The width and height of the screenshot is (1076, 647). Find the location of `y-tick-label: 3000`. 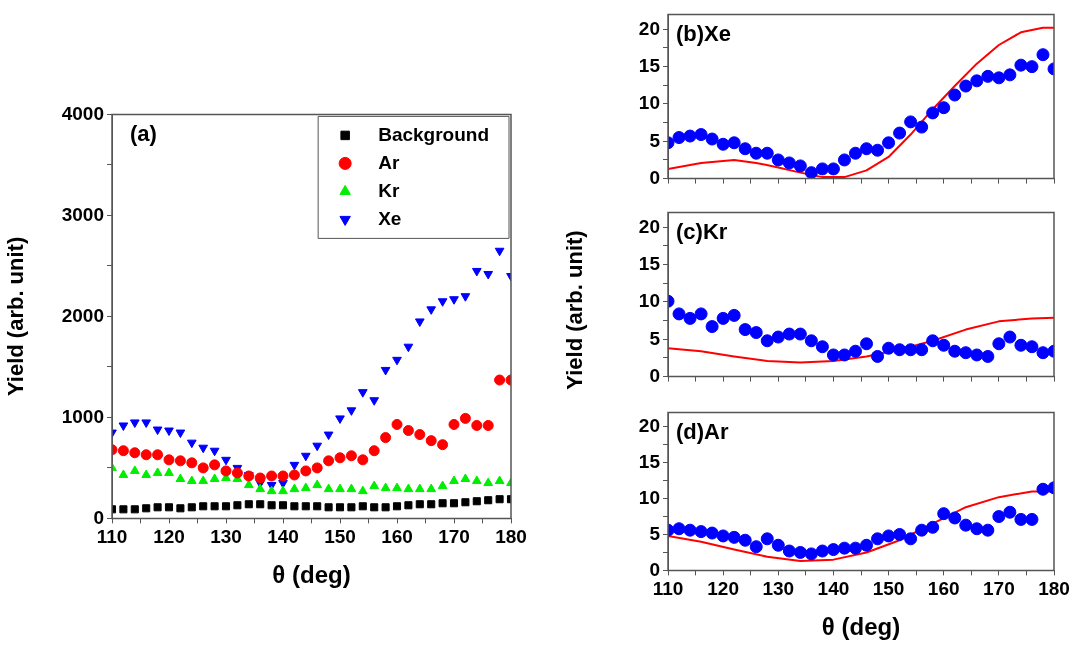

y-tick-label: 3000 is located at coordinates (82, 214).